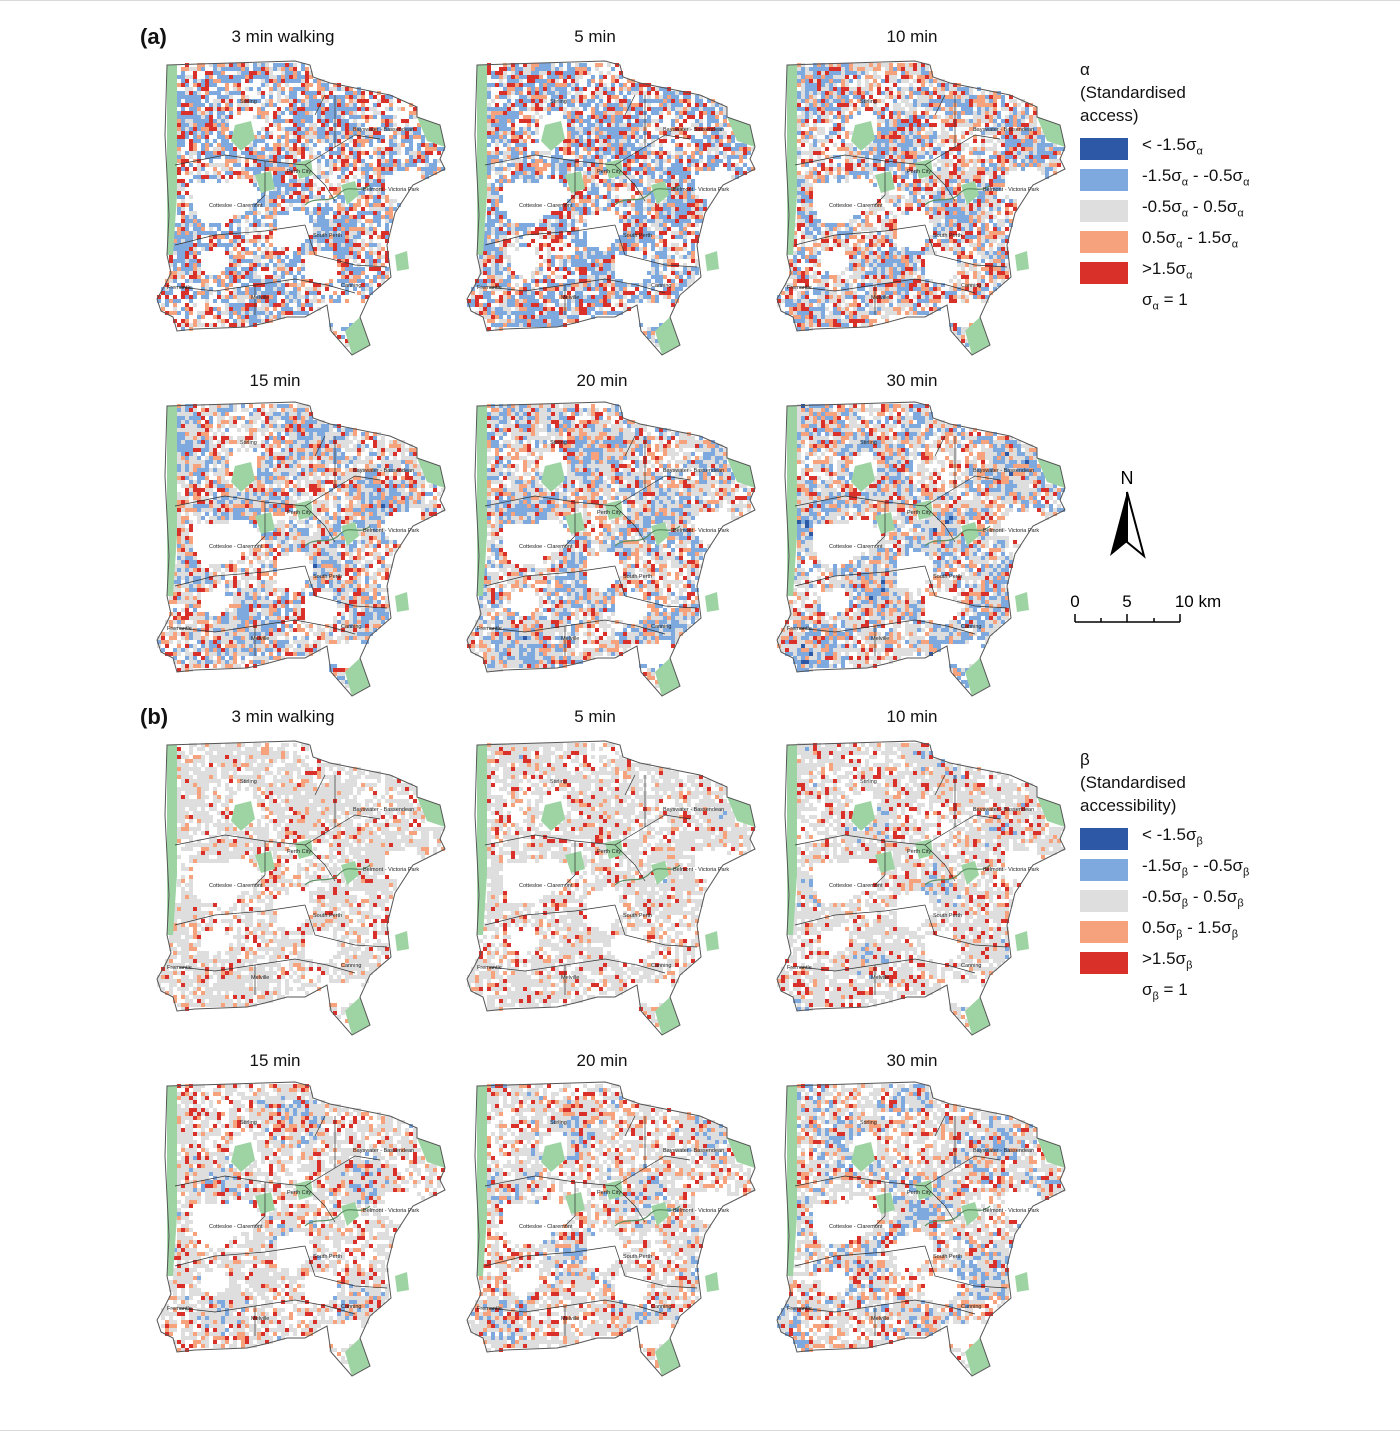  Describe the element at coordinates (921, 885) in the screenshot. I see `accessibility-cells` at that location.